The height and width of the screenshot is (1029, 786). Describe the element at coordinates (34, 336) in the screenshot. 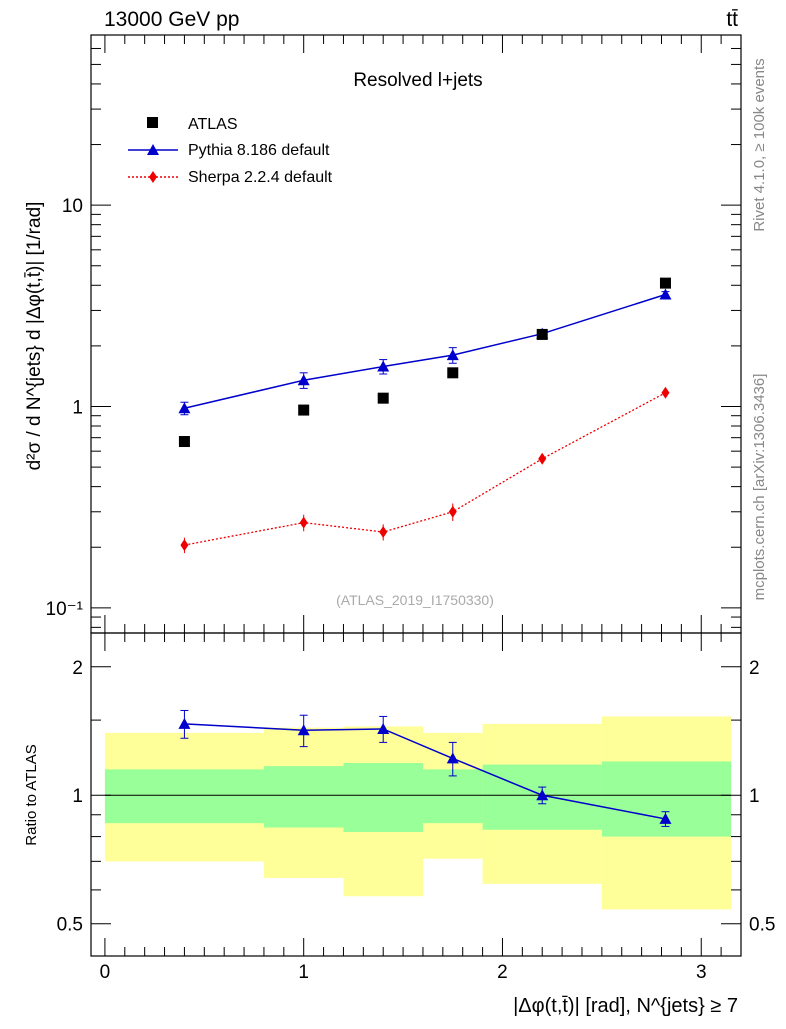

I see `main-y-axis-label: d²σ / d N^{jets} d |Δφ(t,t̄)| [1/rad]` at that location.